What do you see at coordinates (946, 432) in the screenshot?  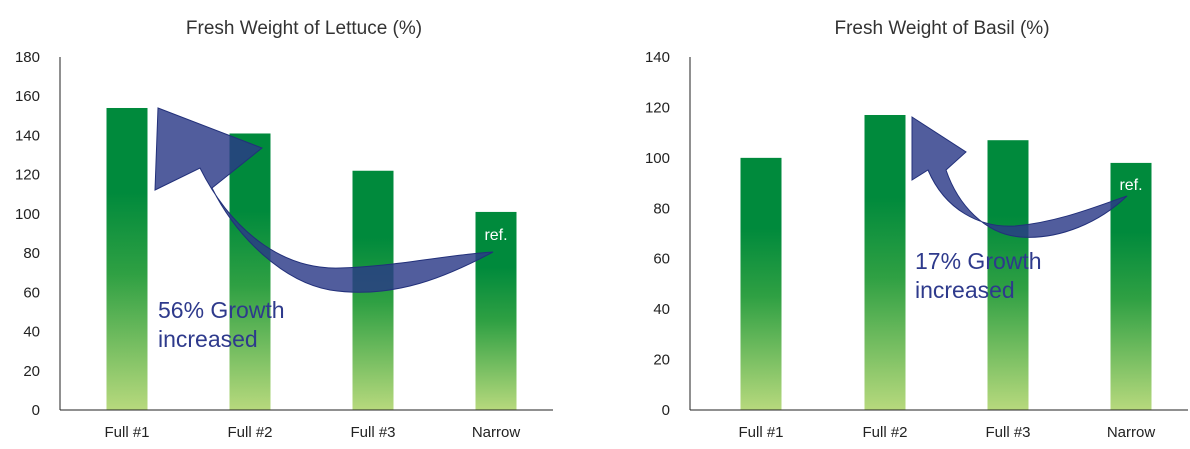 I see `basil-x-axis-ticks: Full #1 Full #2 Full #3 Narrow` at bounding box center [946, 432].